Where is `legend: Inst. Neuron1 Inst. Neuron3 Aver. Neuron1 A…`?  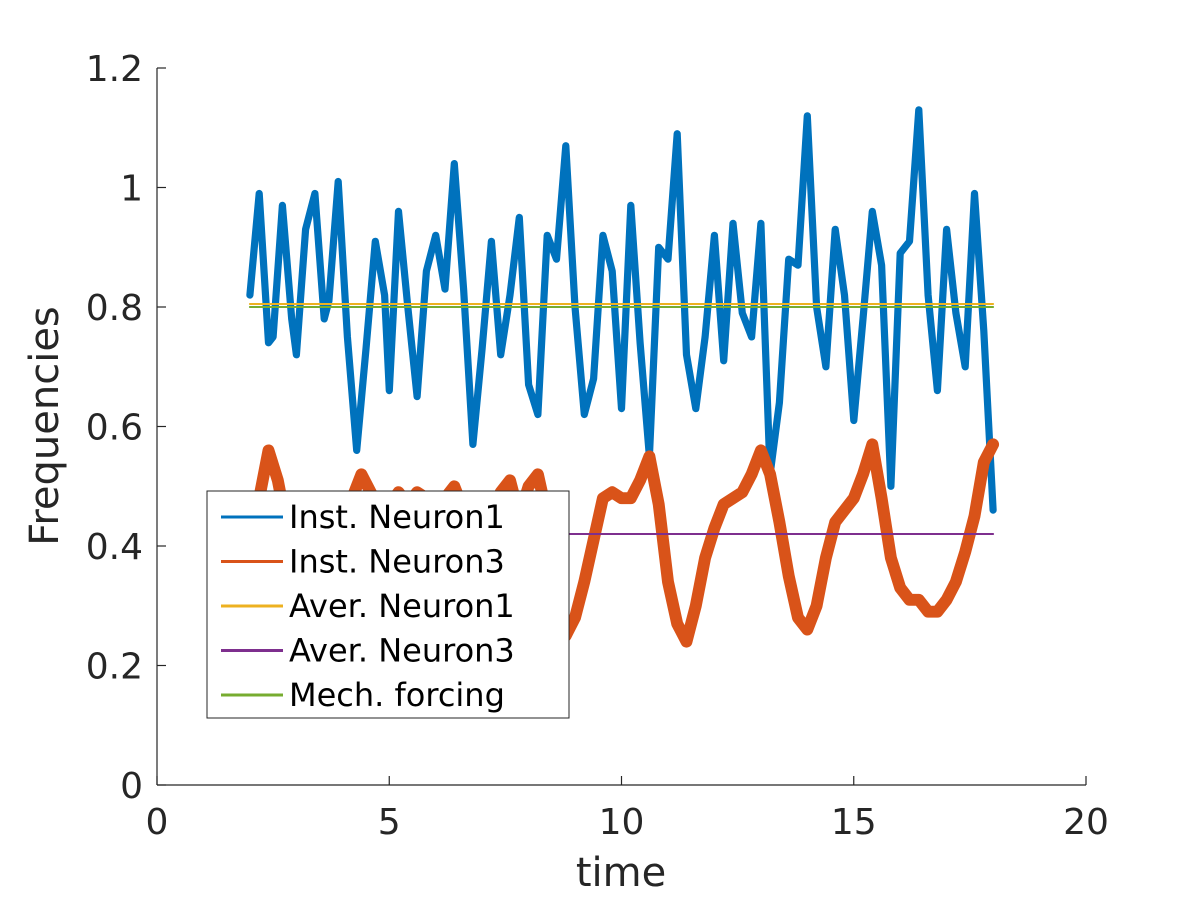
legend: Inst. Neuron1 Inst. Neuron3 Aver. Neuron1 A… is located at coordinates (388, 604).